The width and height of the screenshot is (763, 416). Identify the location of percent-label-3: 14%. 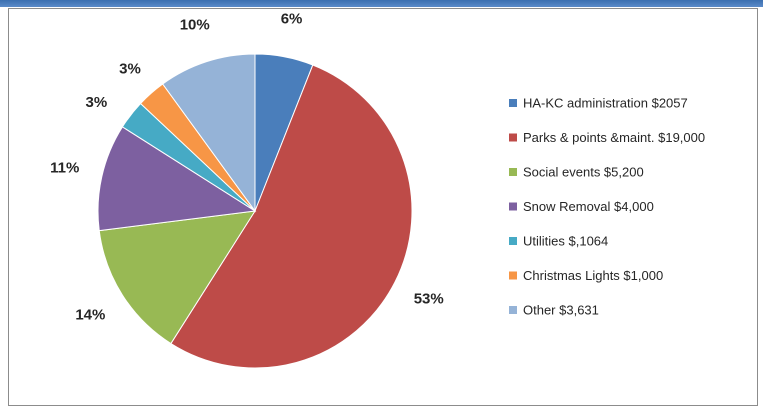
(90, 314).